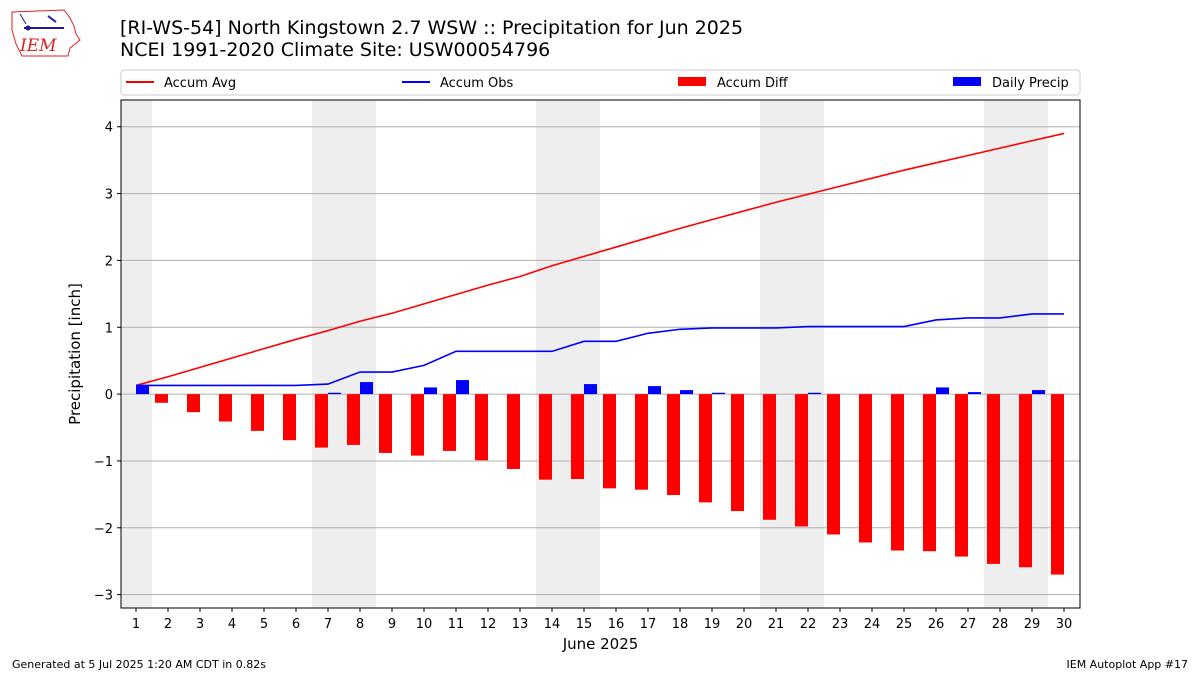  What do you see at coordinates (103, 462) in the screenshot?
I see `y-tick-label: −1` at bounding box center [103, 462].